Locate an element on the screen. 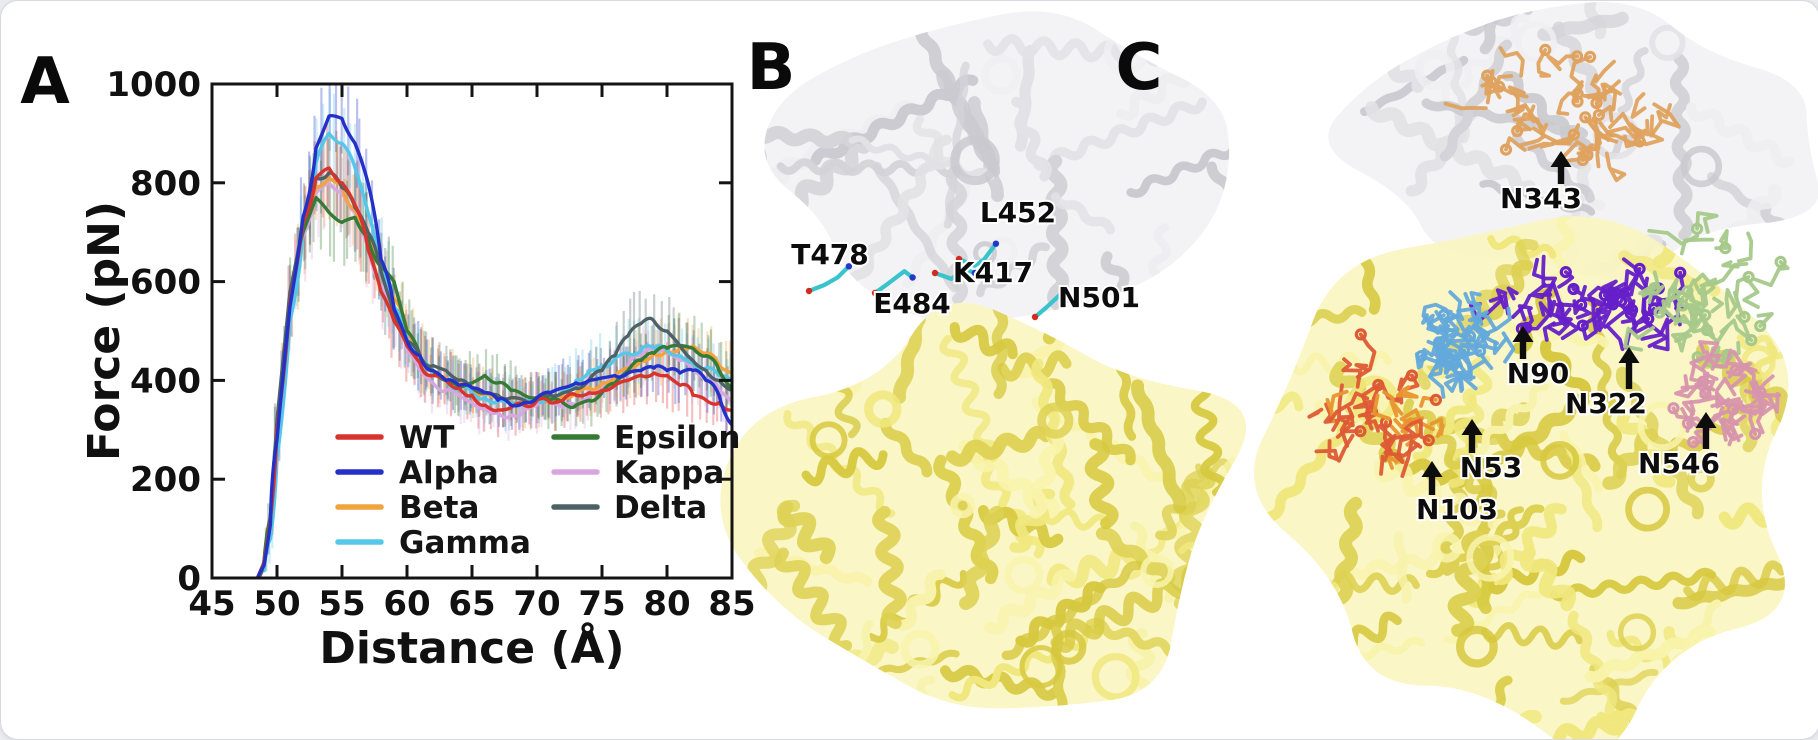  panel-c-rbd-ribbon is located at coordinates (1573, 142).